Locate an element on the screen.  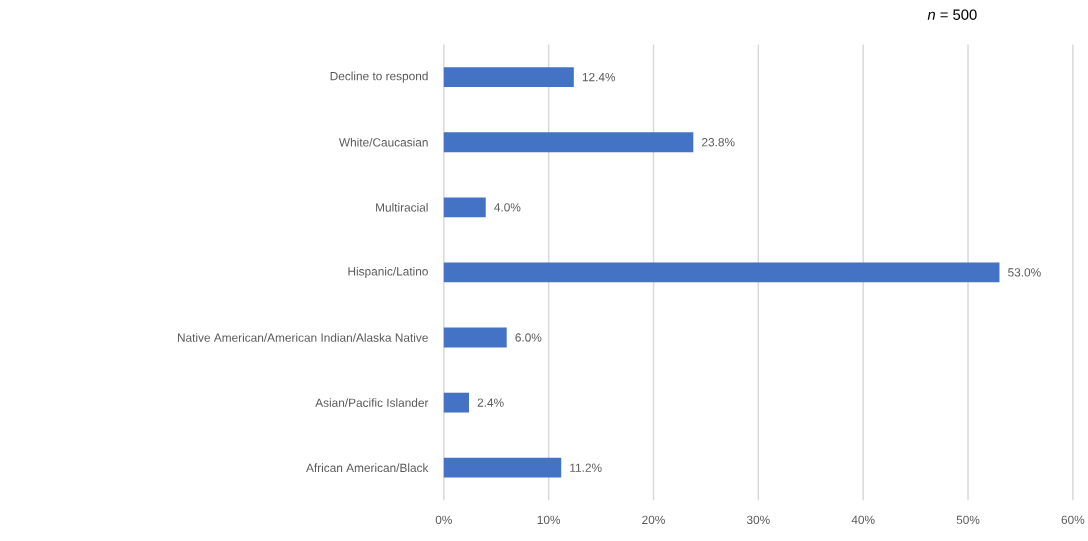
text: n = 500 is located at coordinates (952, 14).